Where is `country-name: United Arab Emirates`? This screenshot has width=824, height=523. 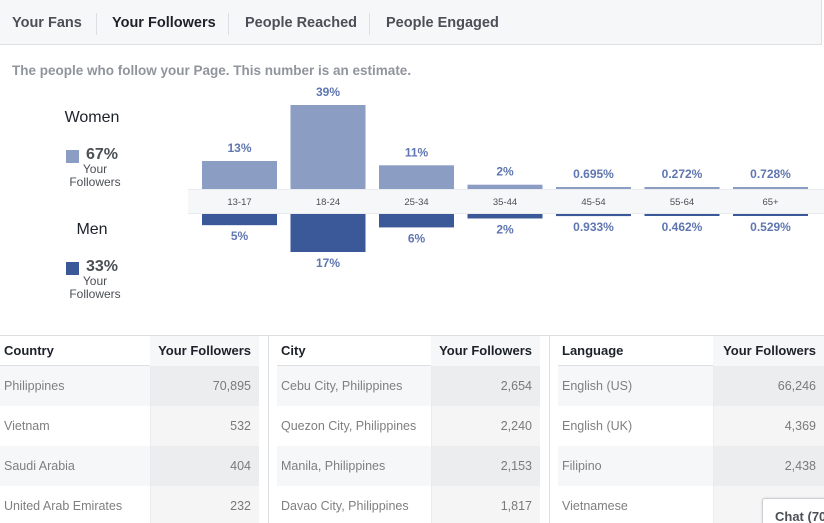 country-name: United Arab Emirates is located at coordinates (63, 506).